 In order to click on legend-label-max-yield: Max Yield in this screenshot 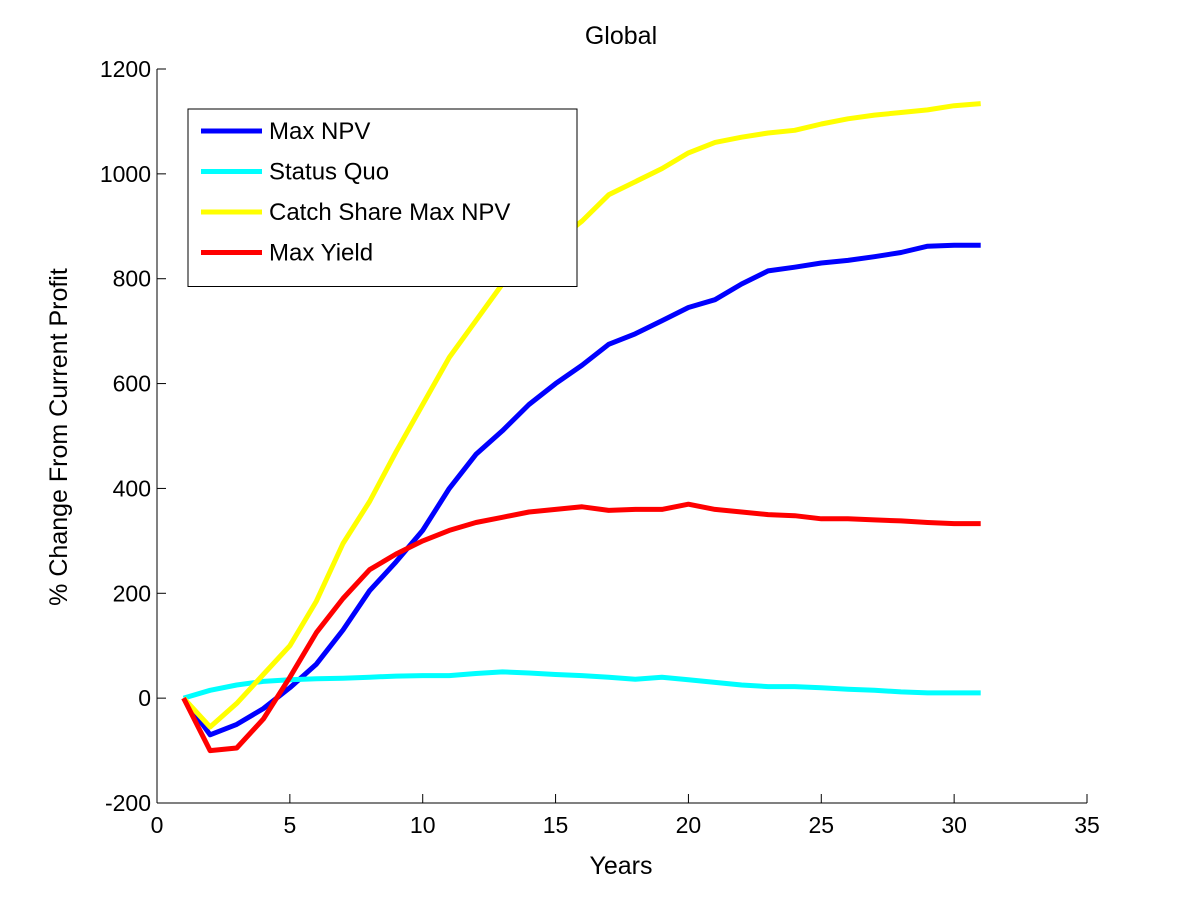, I will do `click(321, 253)`.